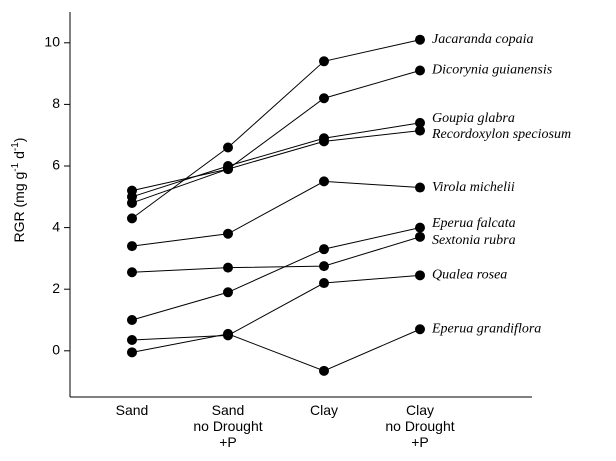  What do you see at coordinates (52, 42) in the screenshot?
I see `y-tick-label: 10` at bounding box center [52, 42].